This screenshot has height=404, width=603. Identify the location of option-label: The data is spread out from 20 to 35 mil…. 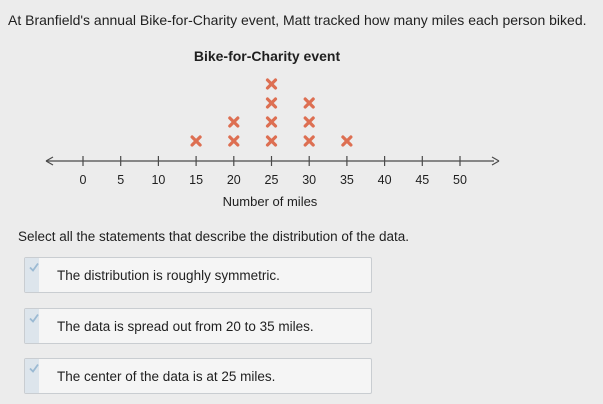
(185, 326).